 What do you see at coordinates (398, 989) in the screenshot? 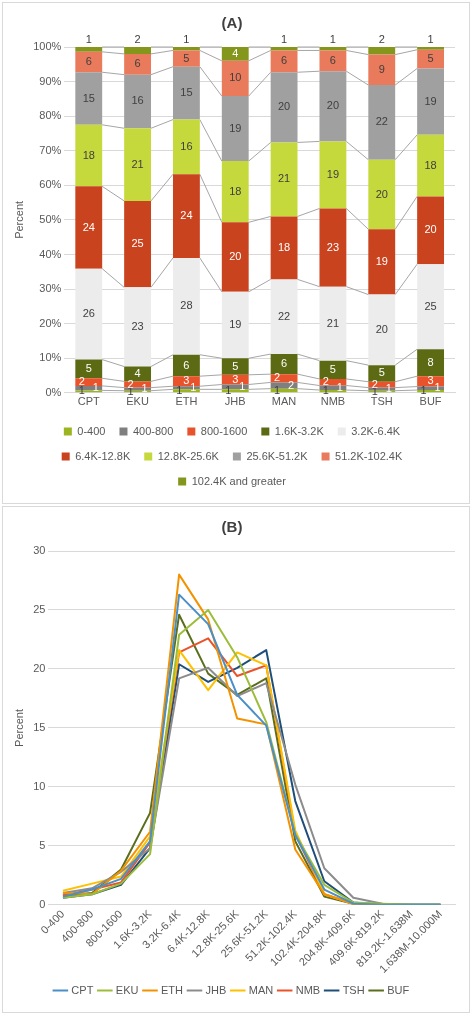
I see `legend-label: BUF` at bounding box center [398, 989].